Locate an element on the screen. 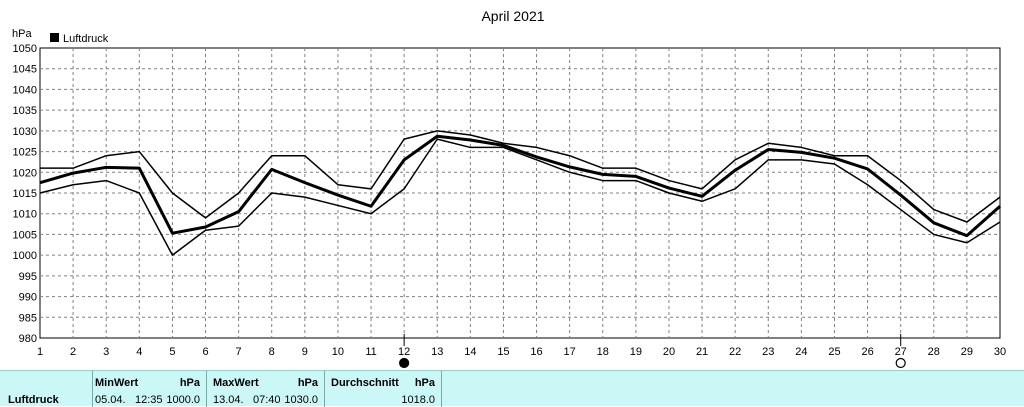 The image size is (1024, 407). x-tick-label: 24 is located at coordinates (801, 352).